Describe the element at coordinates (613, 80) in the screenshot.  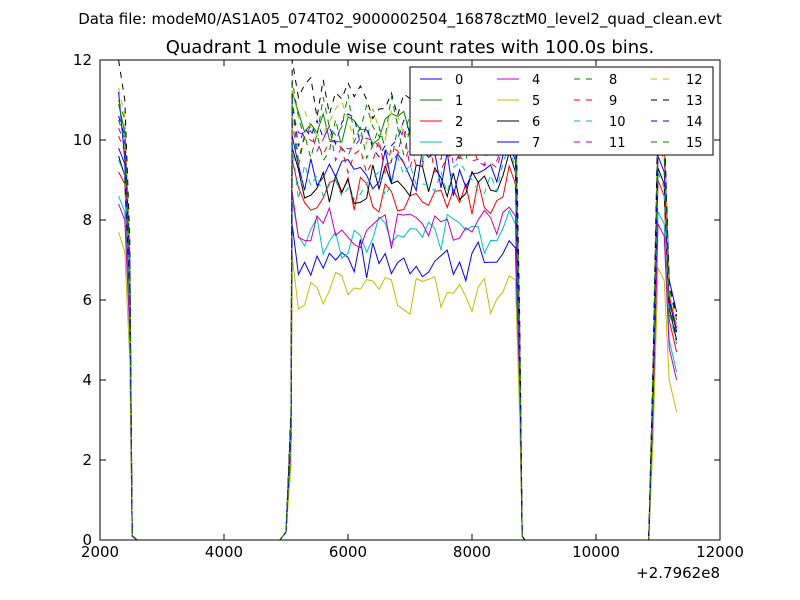
I see `legend-label-8: 8` at that location.